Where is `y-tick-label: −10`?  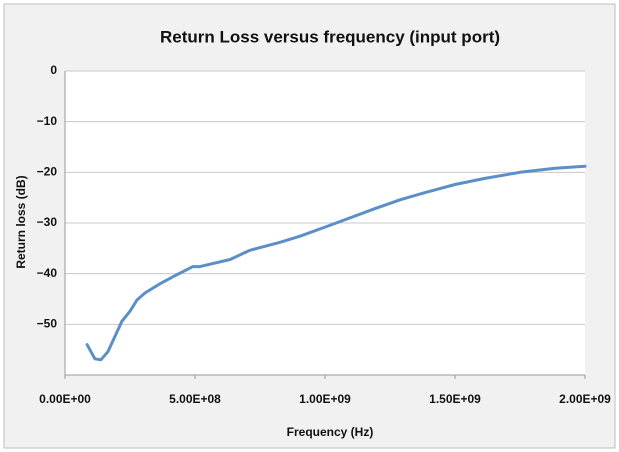
y-tick-label: −10 is located at coordinates (47, 121).